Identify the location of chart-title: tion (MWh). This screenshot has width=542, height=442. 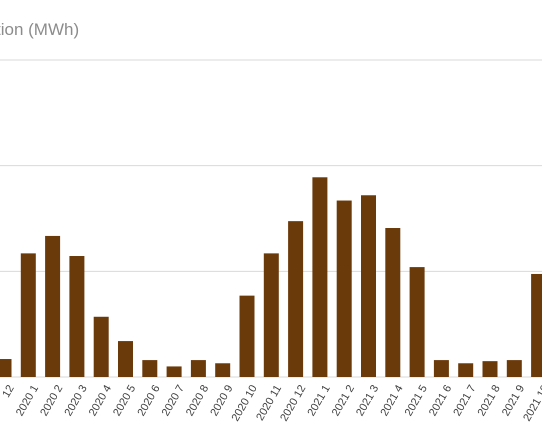
(40, 29).